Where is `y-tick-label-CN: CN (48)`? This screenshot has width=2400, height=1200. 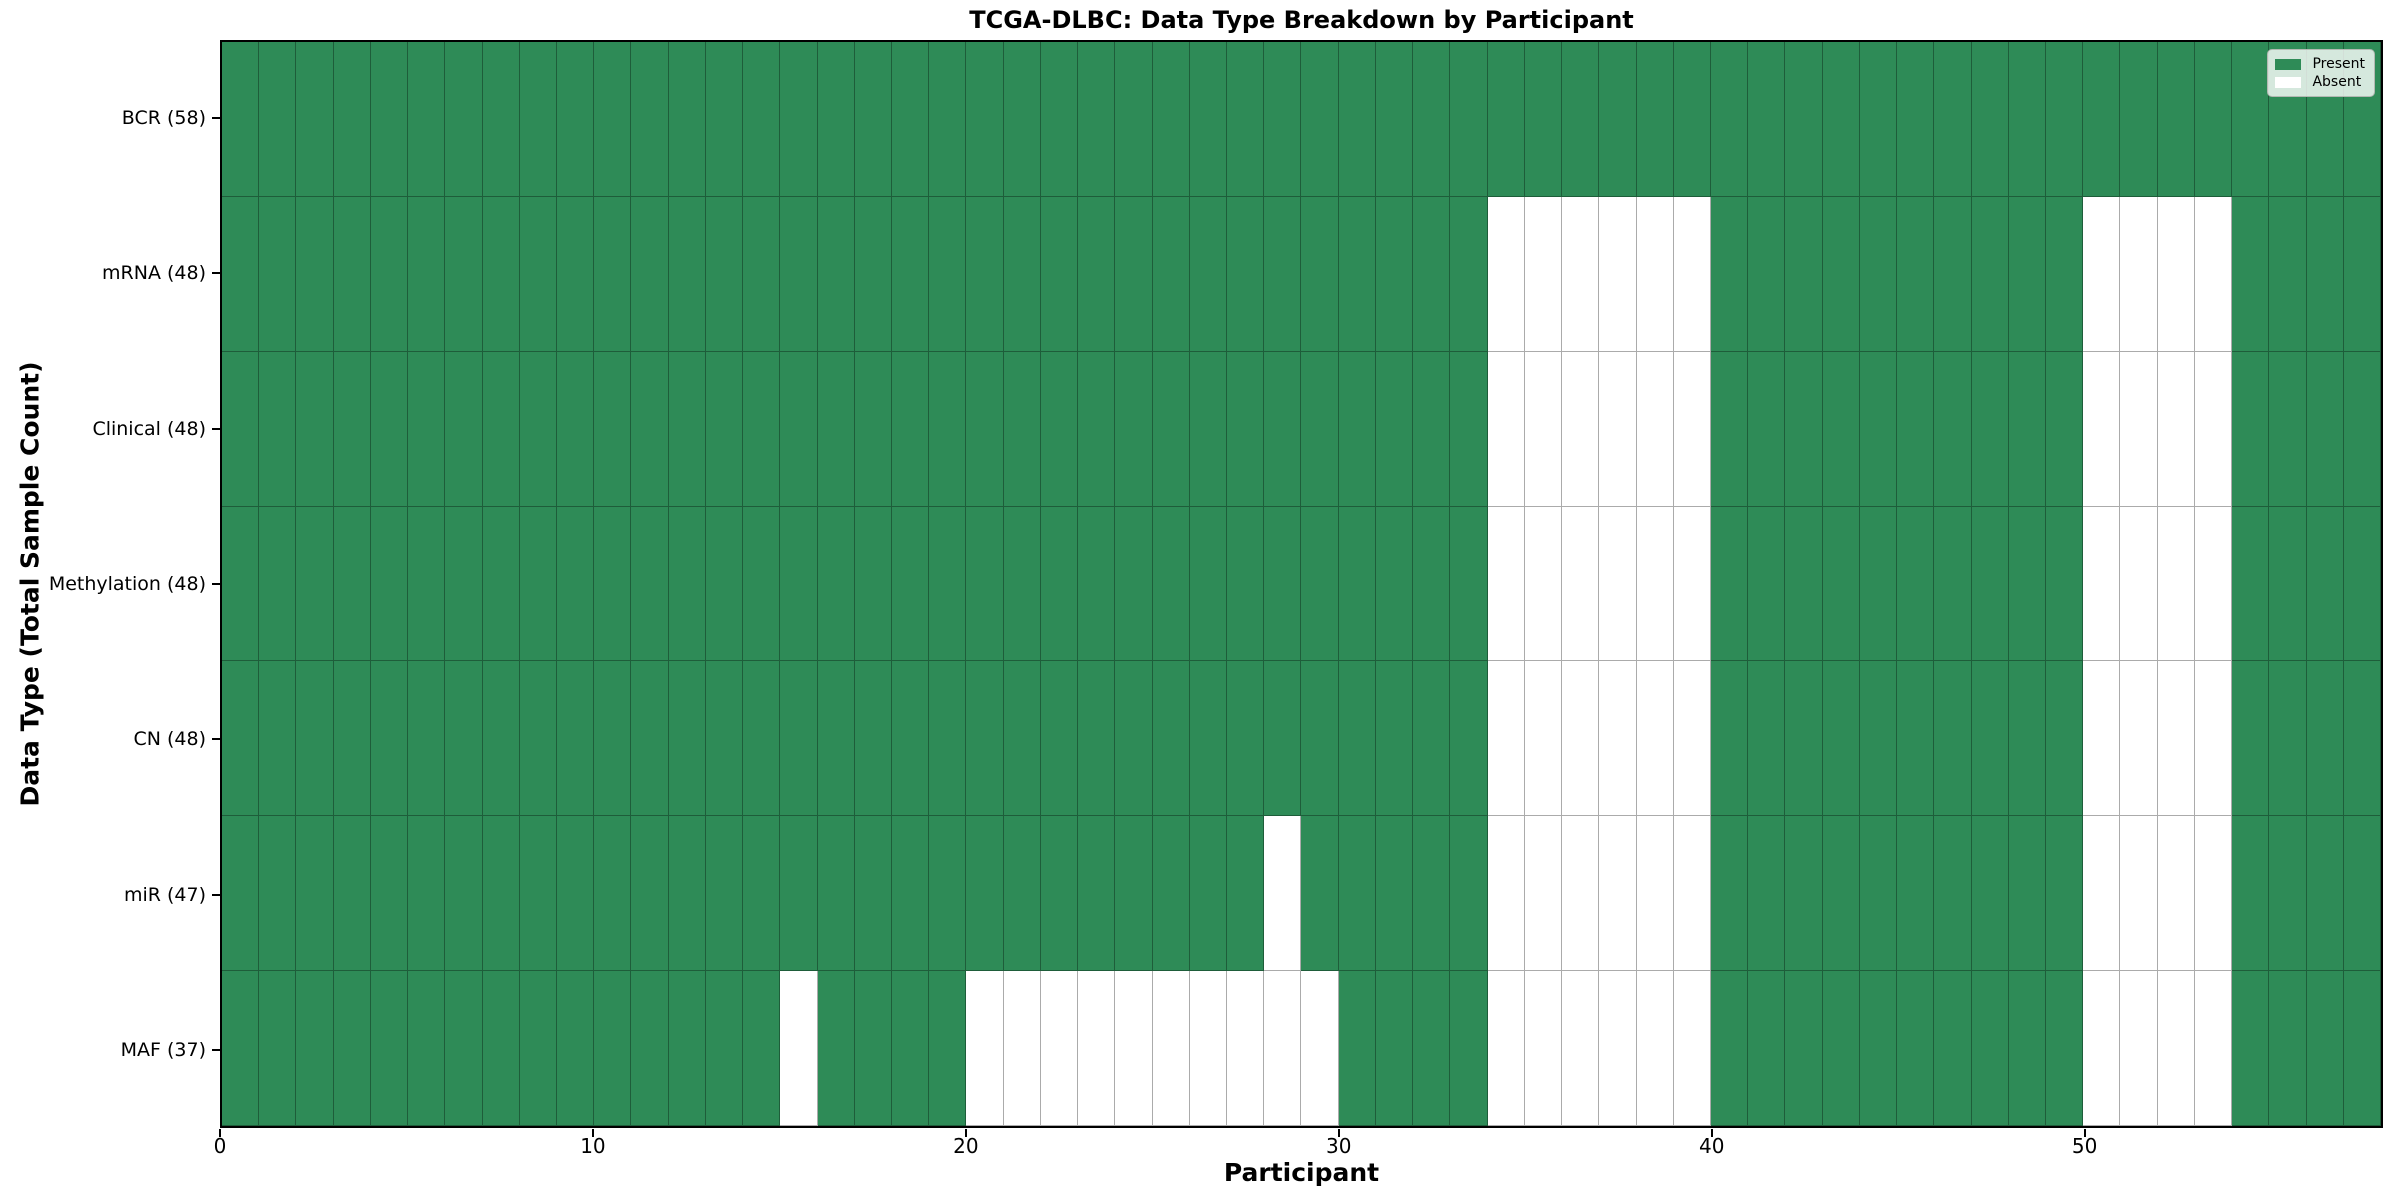 y-tick-label-CN: CN (48) is located at coordinates (169, 739).